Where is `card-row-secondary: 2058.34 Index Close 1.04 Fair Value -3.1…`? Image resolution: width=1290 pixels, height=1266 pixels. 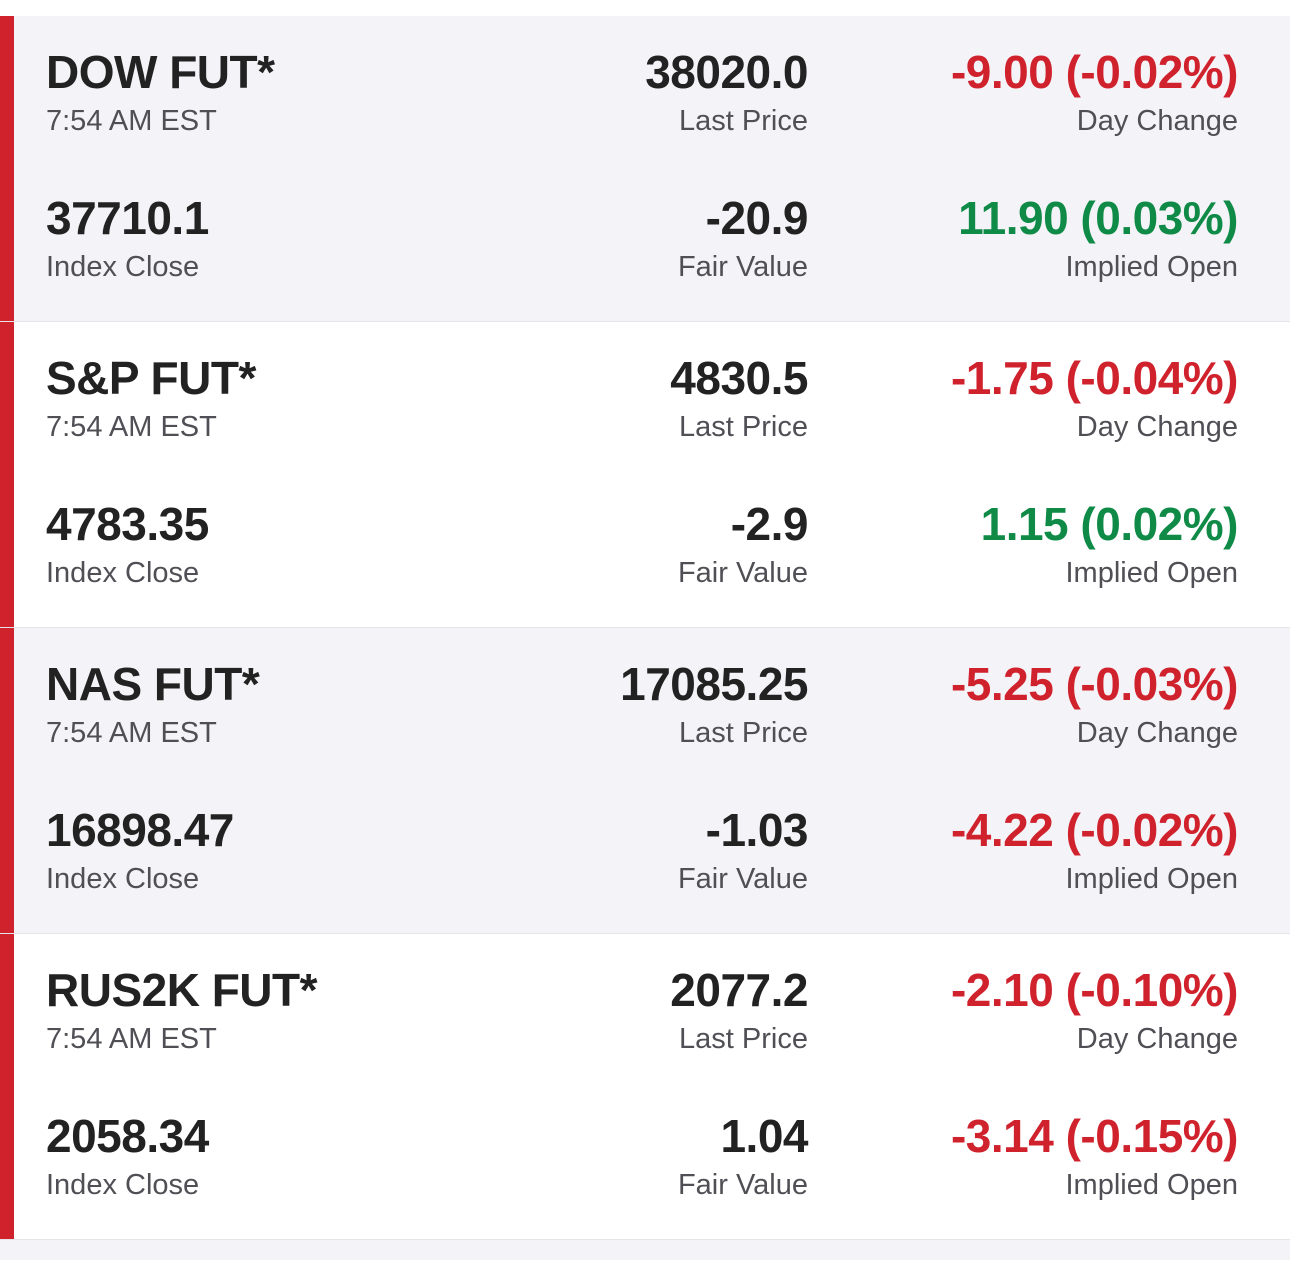 card-row-secondary: 2058.34 Index Close 1.04 Fair Value -3.1… is located at coordinates (642, 1153).